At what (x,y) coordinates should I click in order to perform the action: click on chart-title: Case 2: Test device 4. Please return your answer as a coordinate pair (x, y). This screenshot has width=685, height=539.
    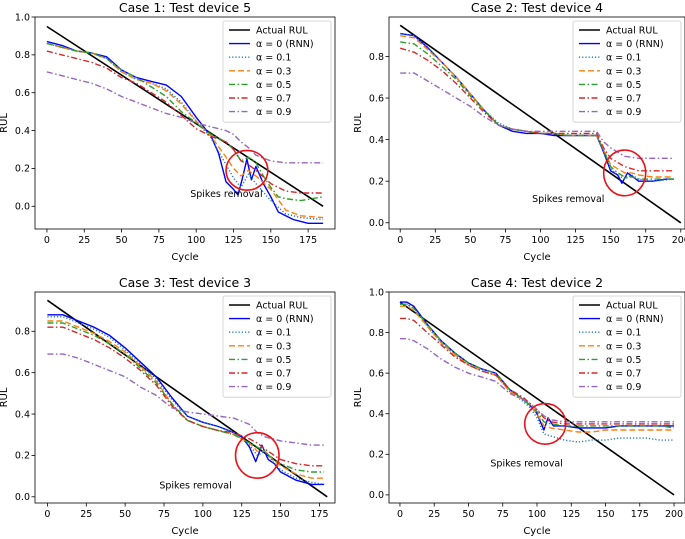
    Looking at the image, I should click on (537, 7).